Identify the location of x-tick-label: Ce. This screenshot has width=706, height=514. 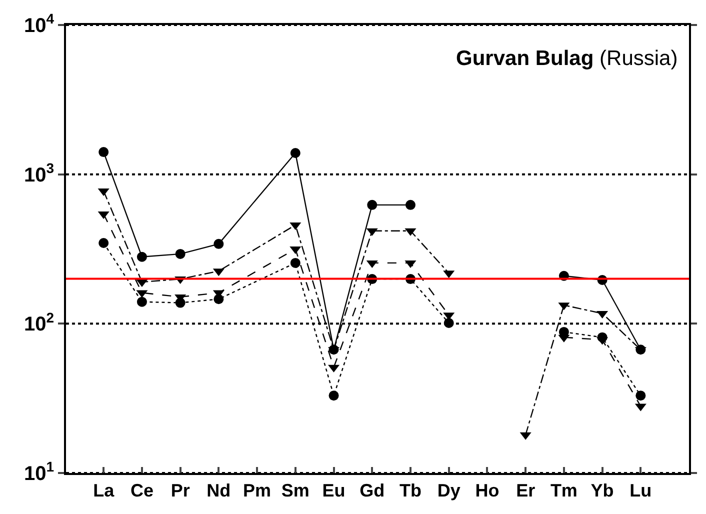
(142, 490).